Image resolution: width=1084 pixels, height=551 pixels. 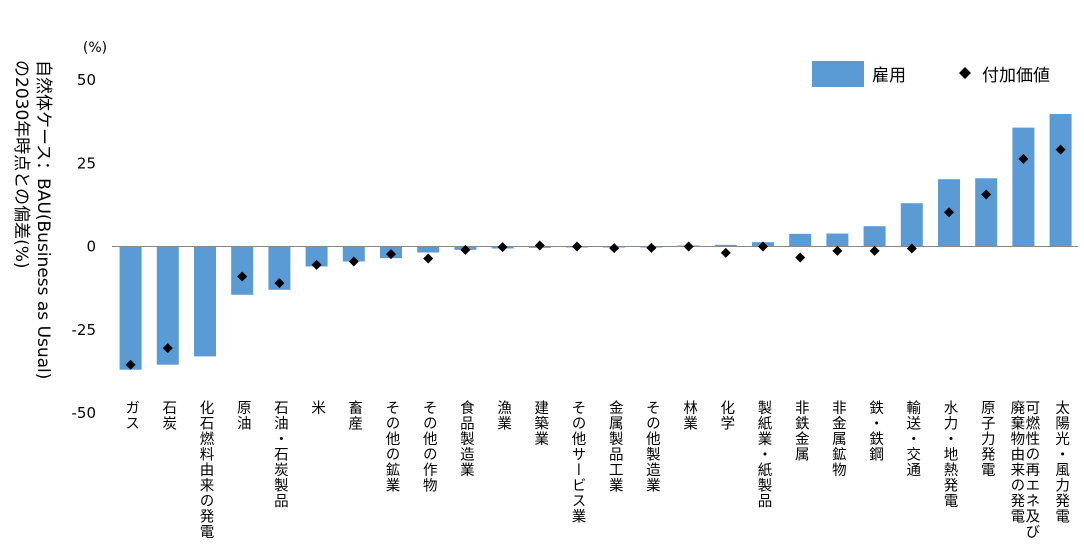 I want to click on x-category-label: 輸送・交通, so click(x=912, y=439).